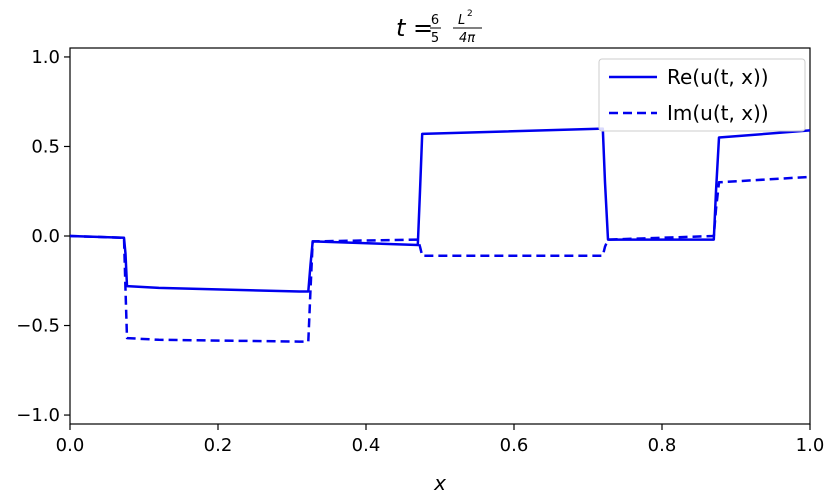  Describe the element at coordinates (423, 28) in the screenshot. I see `title-eq: =` at that location.